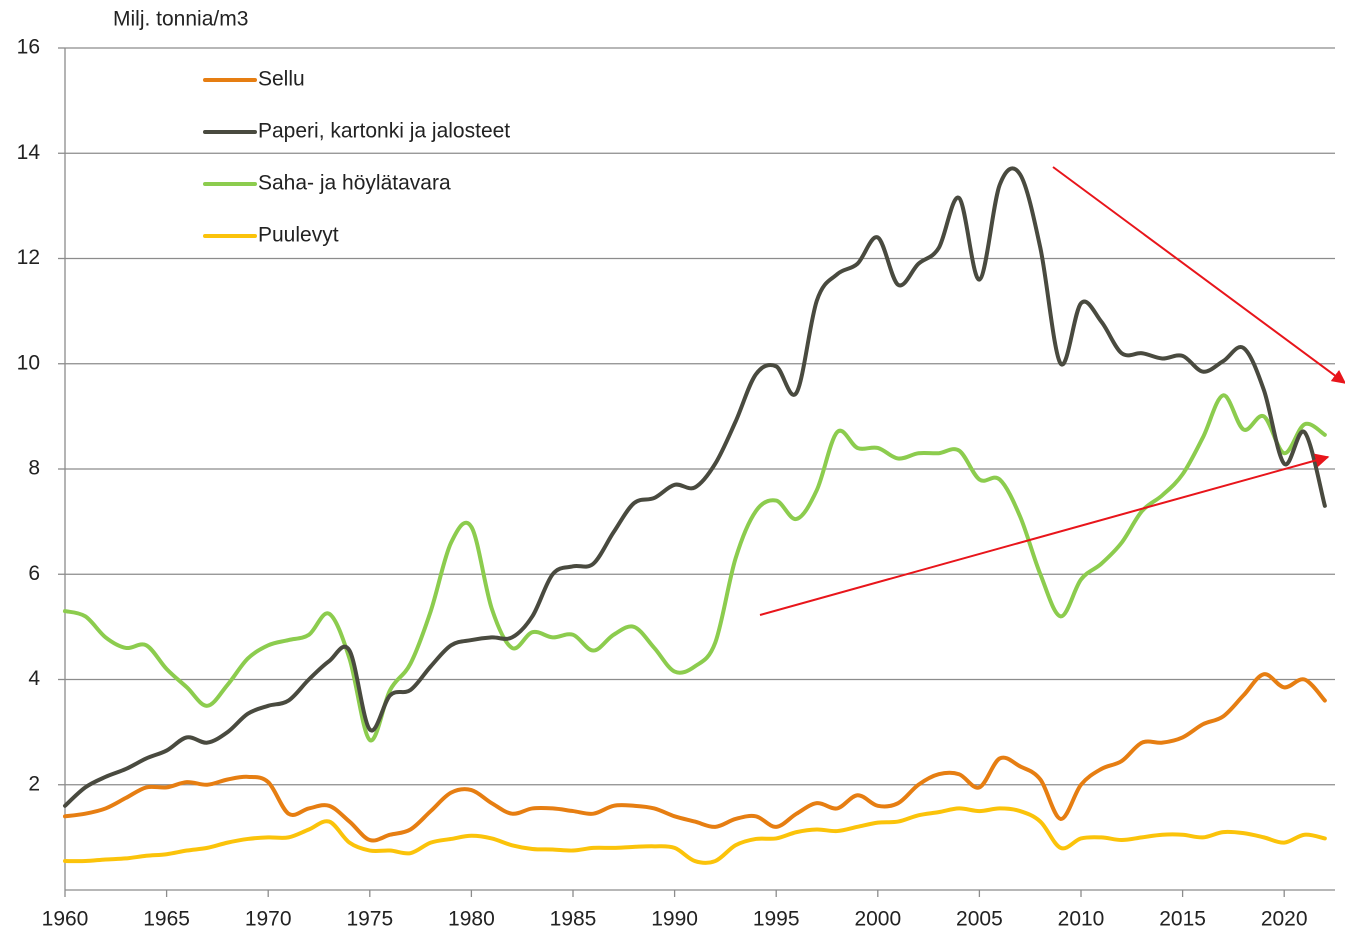 The image size is (1345, 938). Describe the element at coordinates (34, 783) in the screenshot. I see `y-tick-label: 2` at that location.